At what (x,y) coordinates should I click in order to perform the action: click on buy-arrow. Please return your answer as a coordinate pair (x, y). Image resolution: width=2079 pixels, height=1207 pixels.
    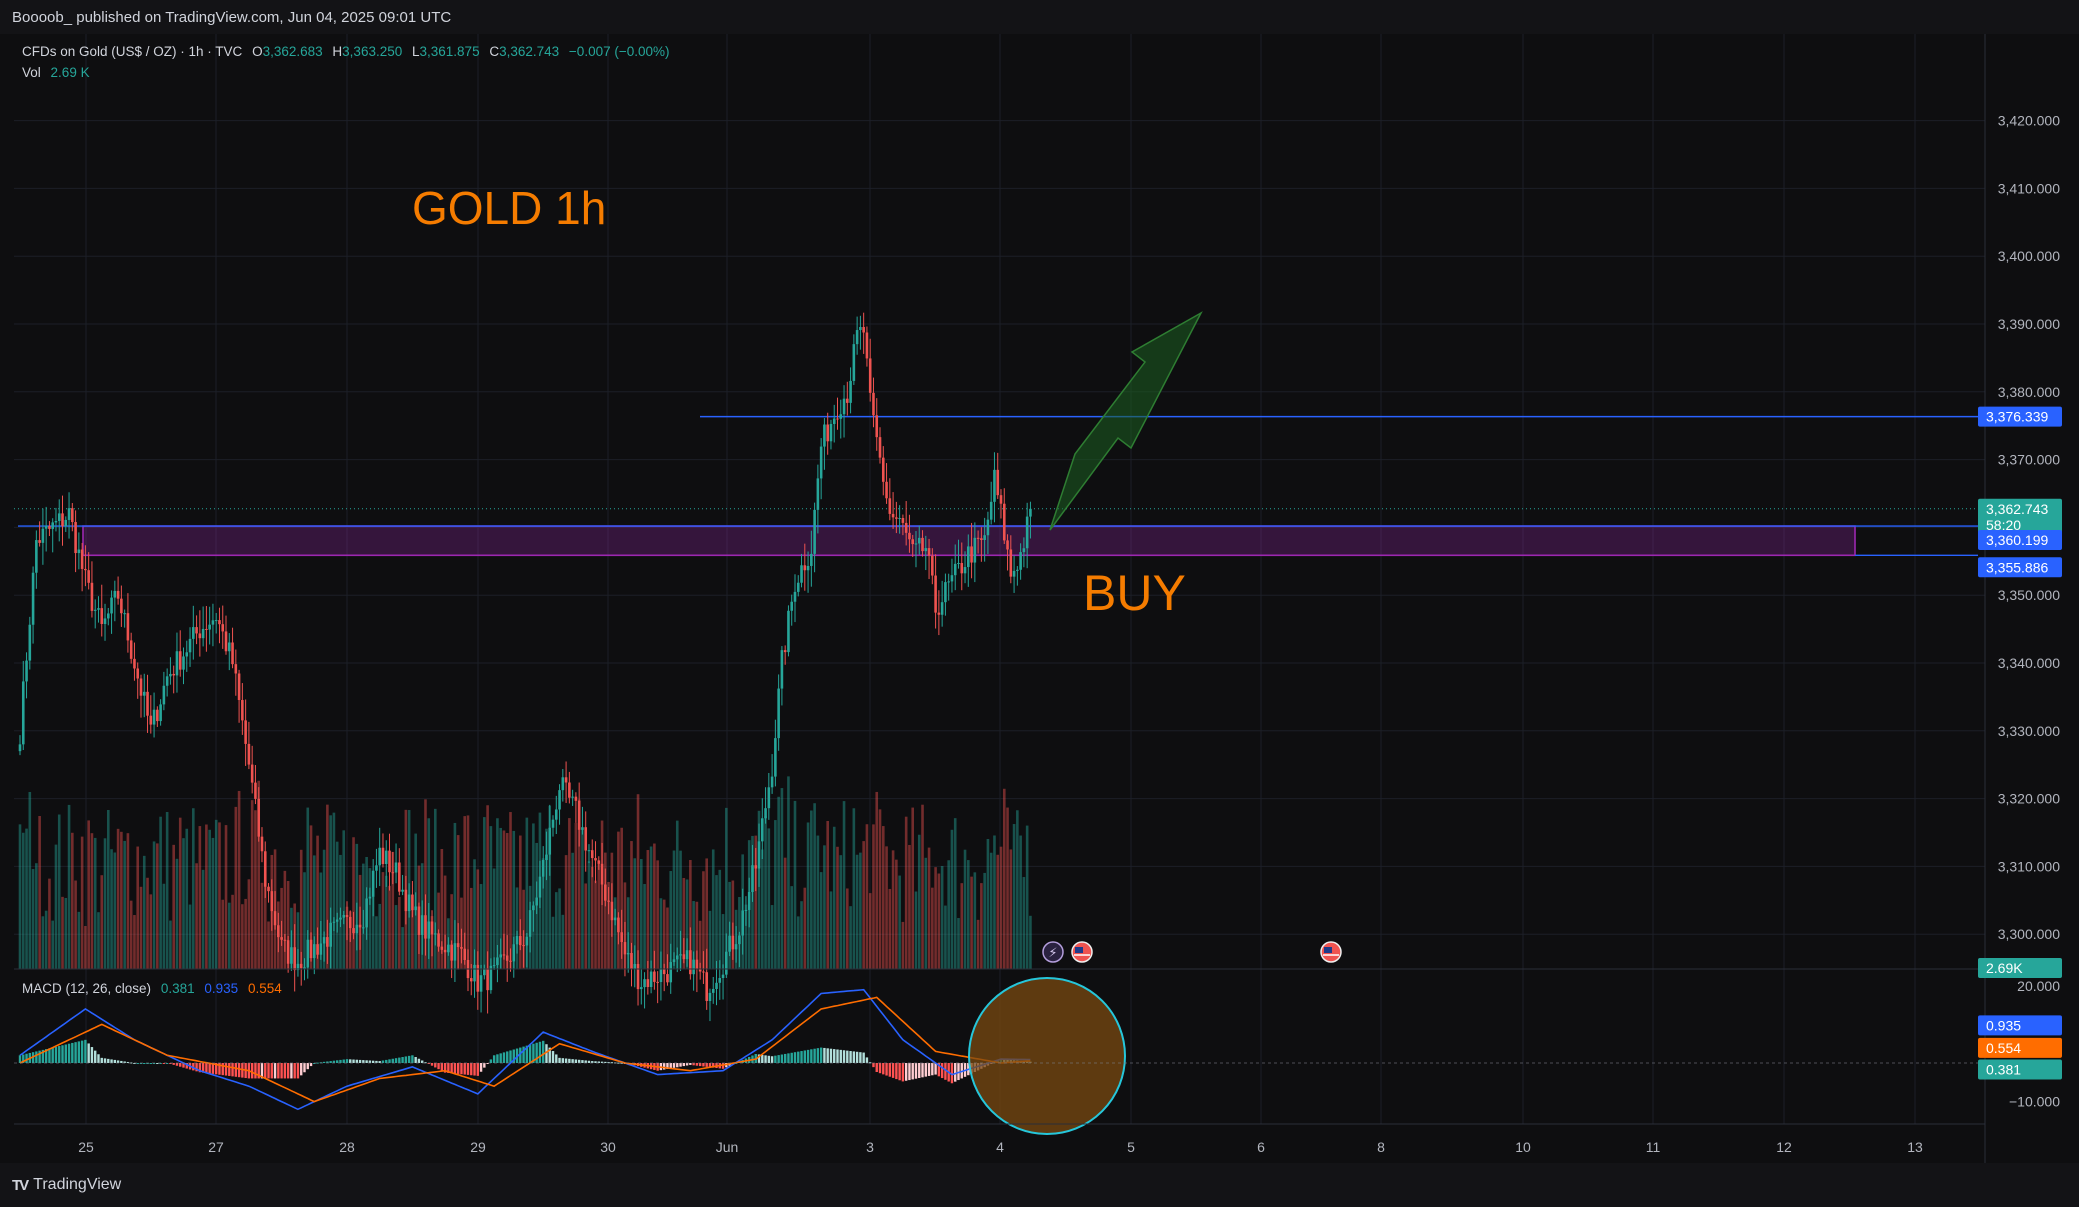
    Looking at the image, I should click on (1126, 421).